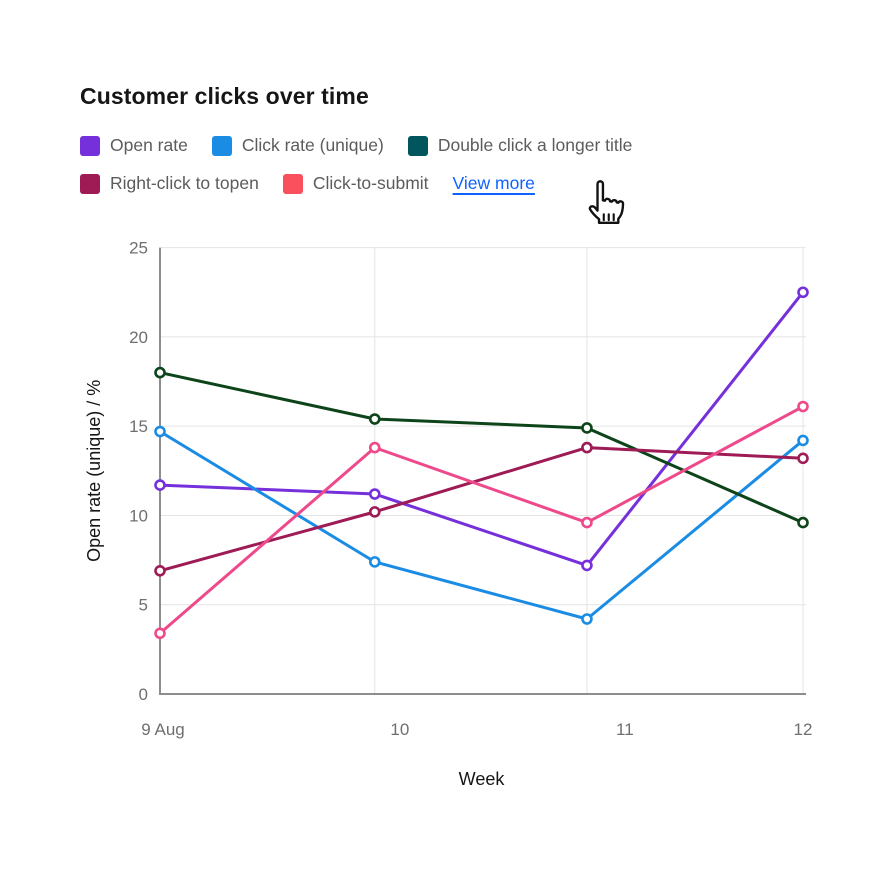  What do you see at coordinates (94, 471) in the screenshot?
I see `y-axis-title: Open rate (unique) / %` at bounding box center [94, 471].